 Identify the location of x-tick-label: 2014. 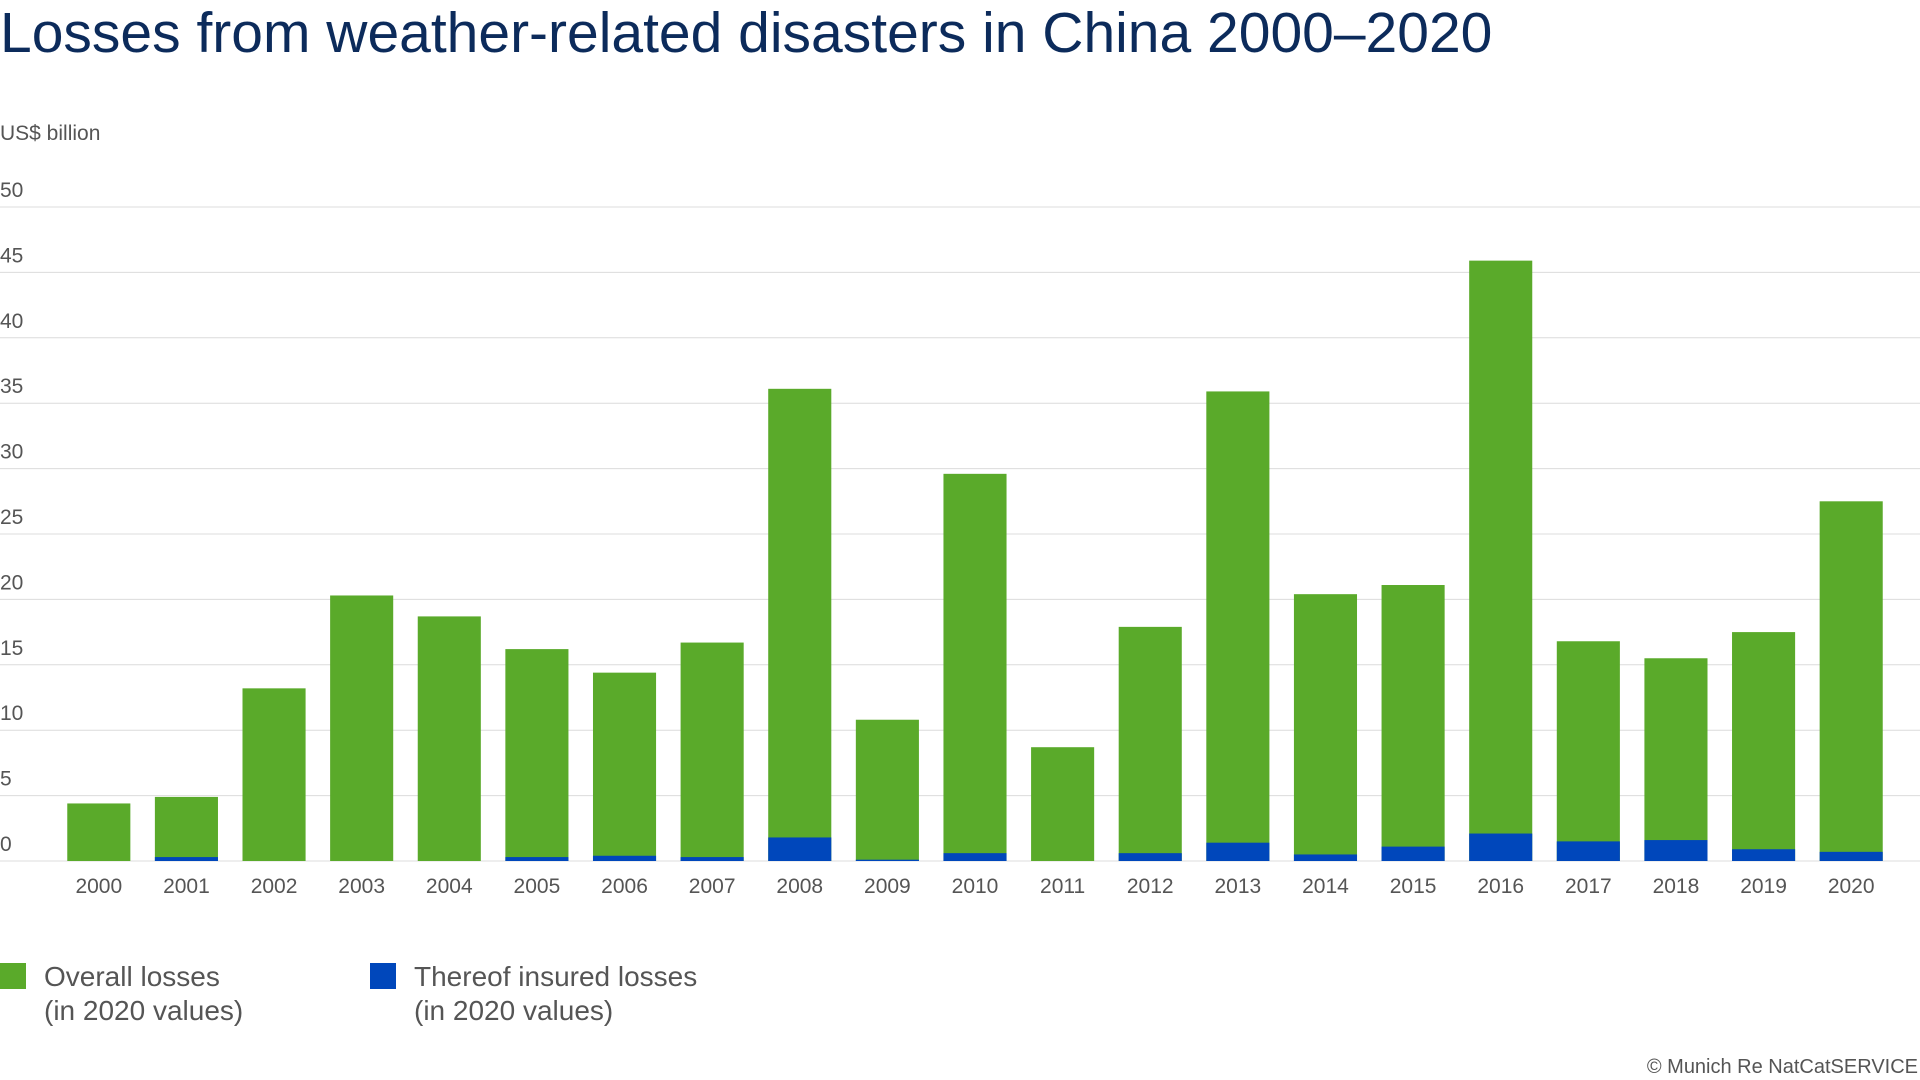
(1325, 886).